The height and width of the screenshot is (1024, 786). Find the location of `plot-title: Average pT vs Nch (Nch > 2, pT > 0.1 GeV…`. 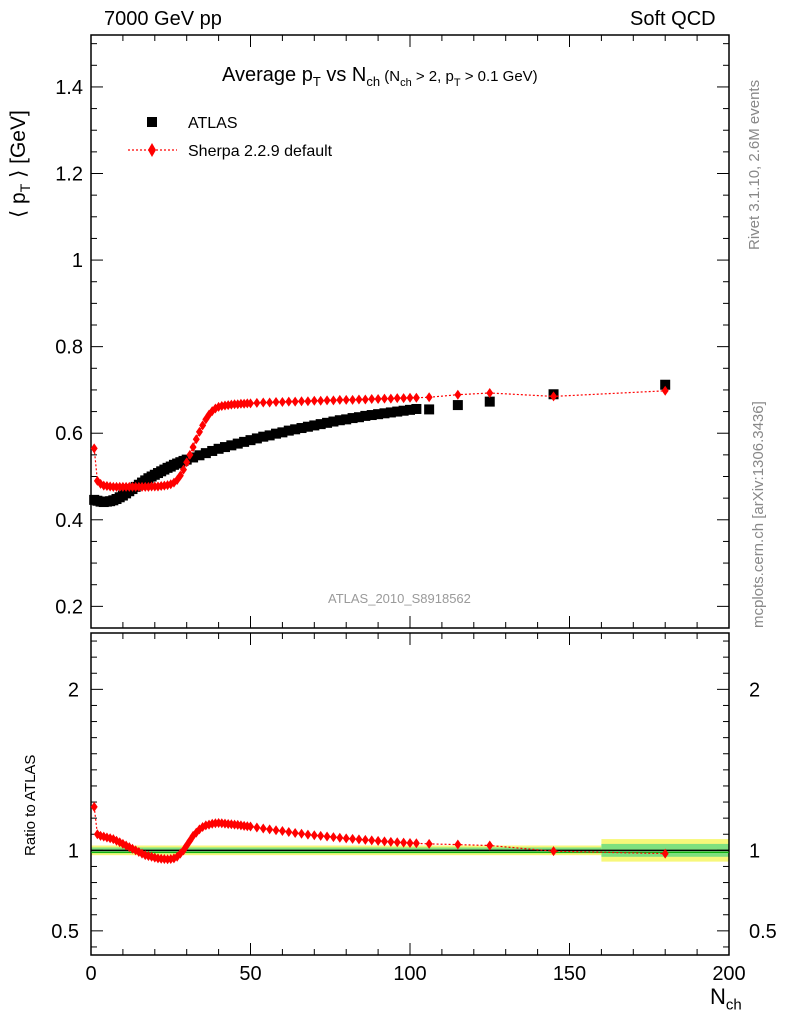

plot-title: Average pT vs Nch (Nch > 2, pT > 0.1 GeV… is located at coordinates (380, 76).